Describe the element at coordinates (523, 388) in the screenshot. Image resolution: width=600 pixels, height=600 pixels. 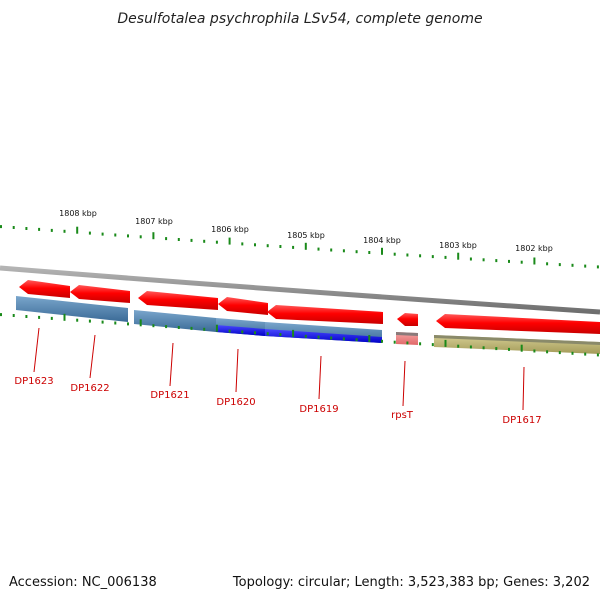
I see `leader-dp1617` at that location.